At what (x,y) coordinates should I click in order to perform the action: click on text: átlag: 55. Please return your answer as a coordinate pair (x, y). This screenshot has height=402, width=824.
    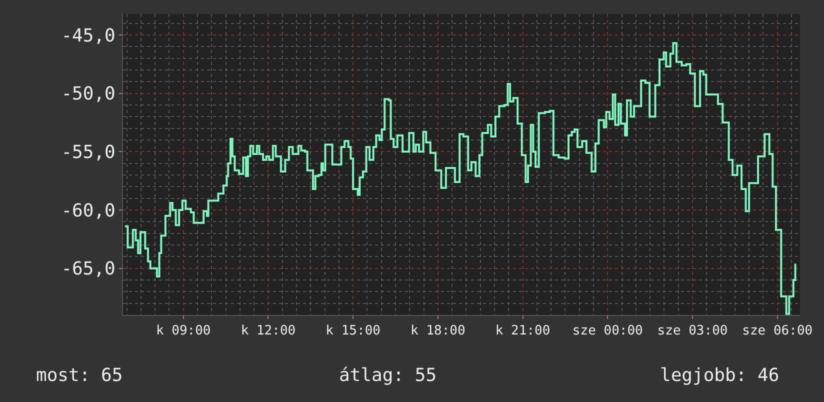
    Looking at the image, I should click on (388, 375).